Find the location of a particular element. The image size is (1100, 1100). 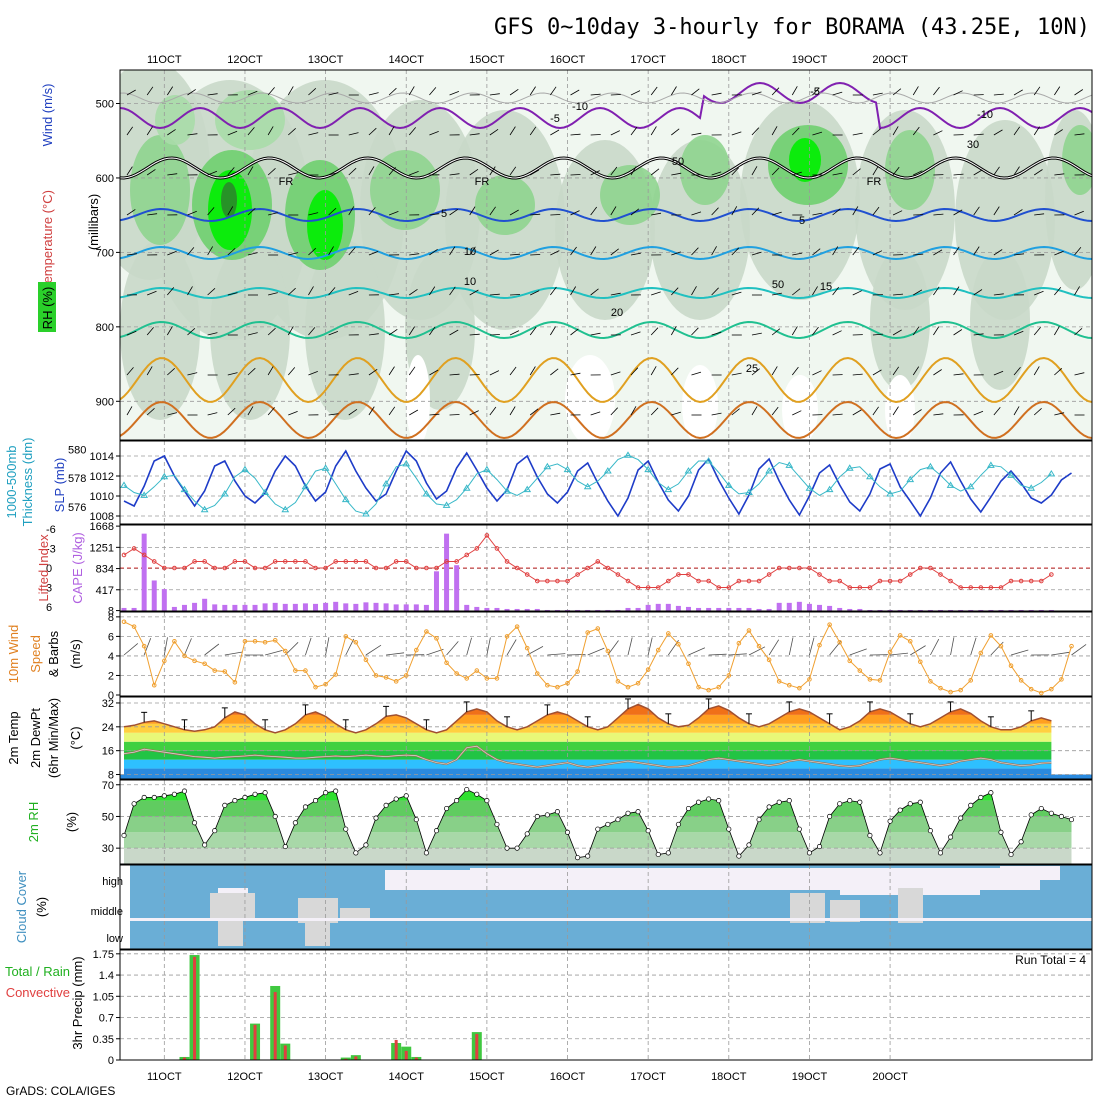

y-tick-label: 8 is located at coordinates (111, 776).